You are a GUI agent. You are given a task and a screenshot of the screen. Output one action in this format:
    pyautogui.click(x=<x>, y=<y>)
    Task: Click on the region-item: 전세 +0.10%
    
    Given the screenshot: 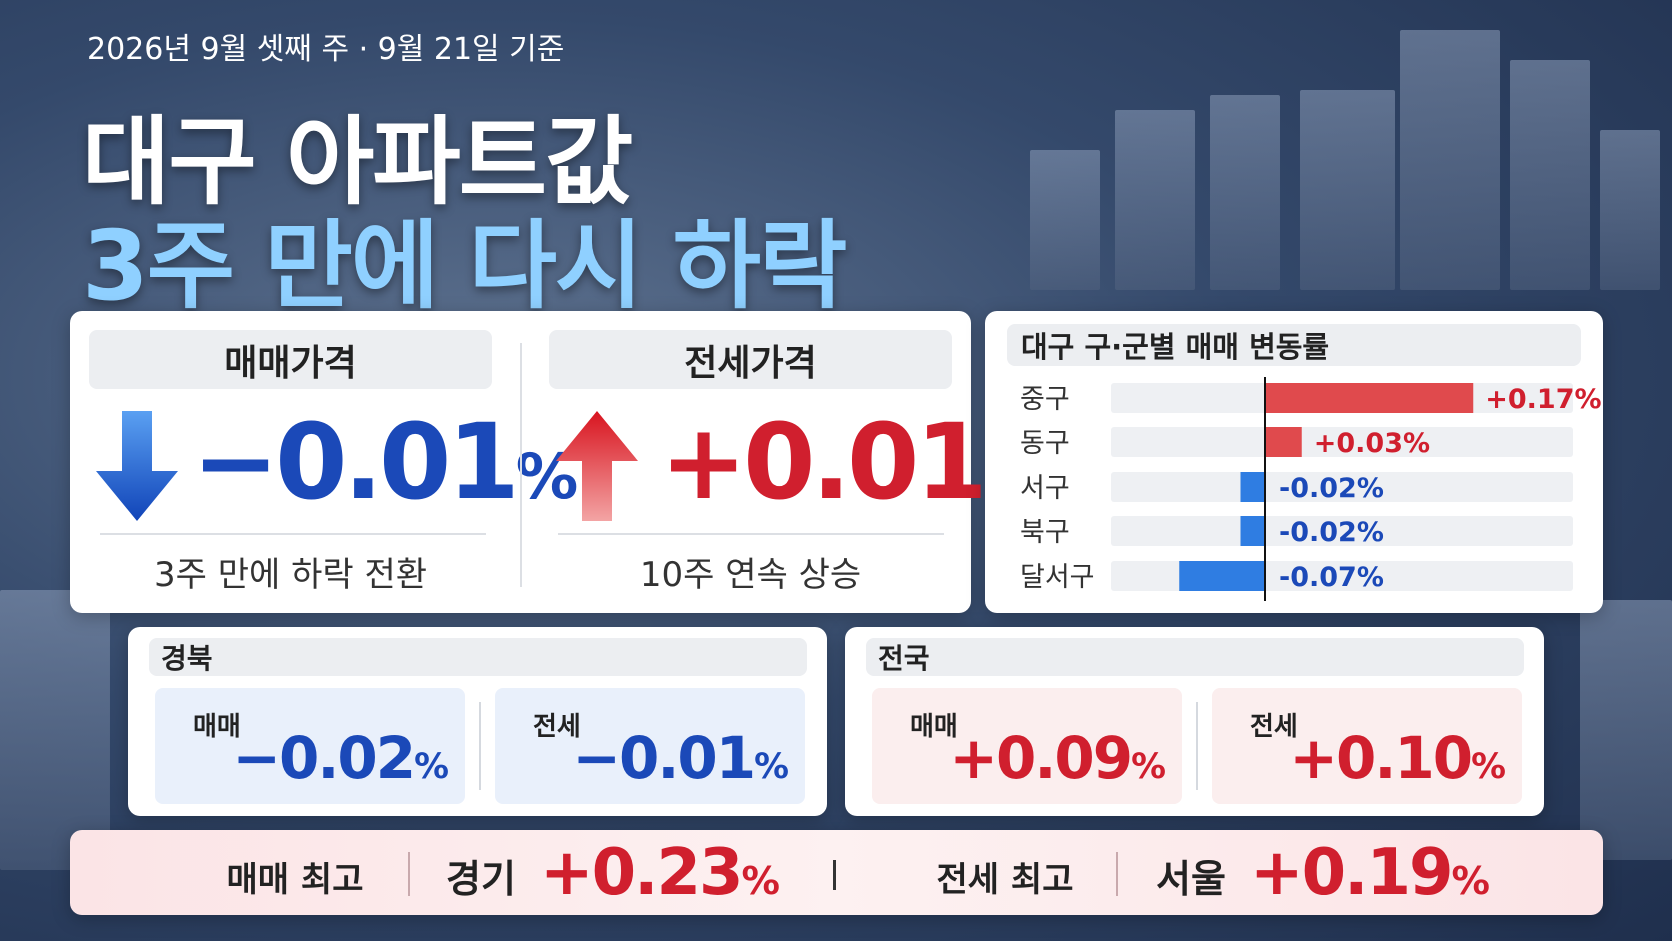 What is the action you would take?
    pyautogui.click(x=1367, y=746)
    